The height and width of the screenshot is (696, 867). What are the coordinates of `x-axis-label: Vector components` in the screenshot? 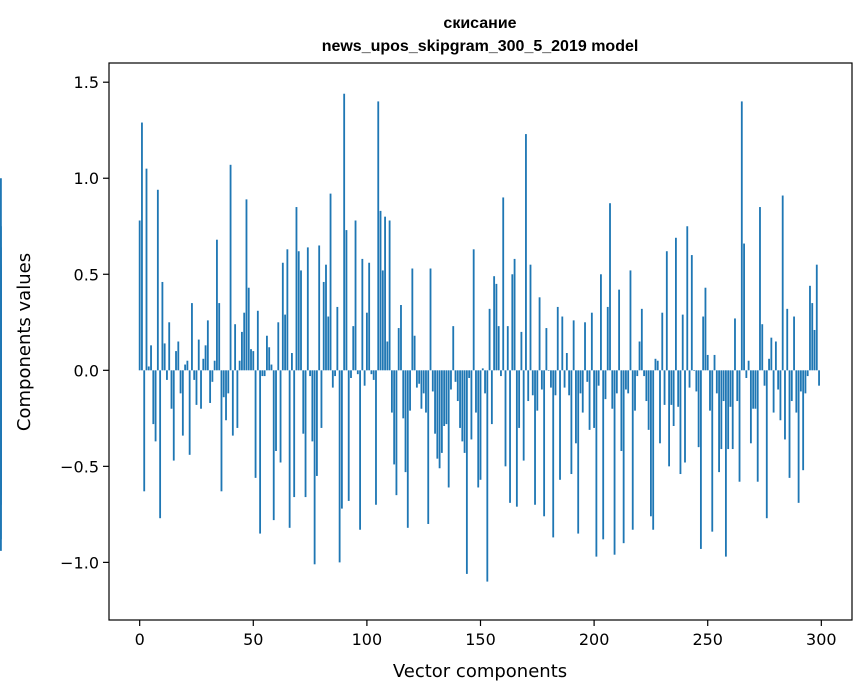 It's located at (480, 671).